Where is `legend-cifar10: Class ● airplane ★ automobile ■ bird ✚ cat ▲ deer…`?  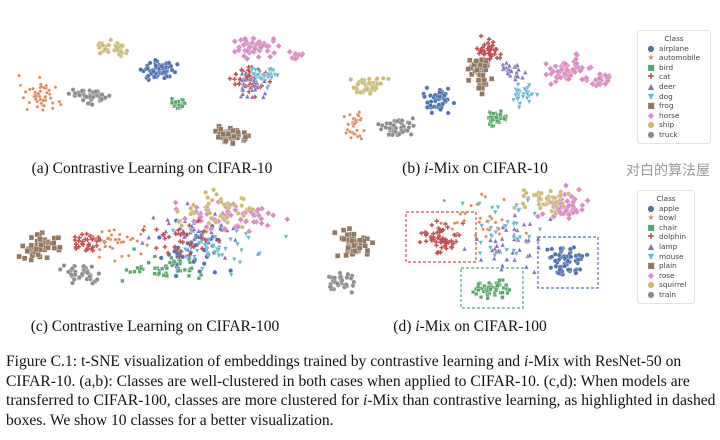 legend-cifar10: Class ● airplane ★ automobile ■ bird ✚ cat ▲ deer… is located at coordinates (674, 87).